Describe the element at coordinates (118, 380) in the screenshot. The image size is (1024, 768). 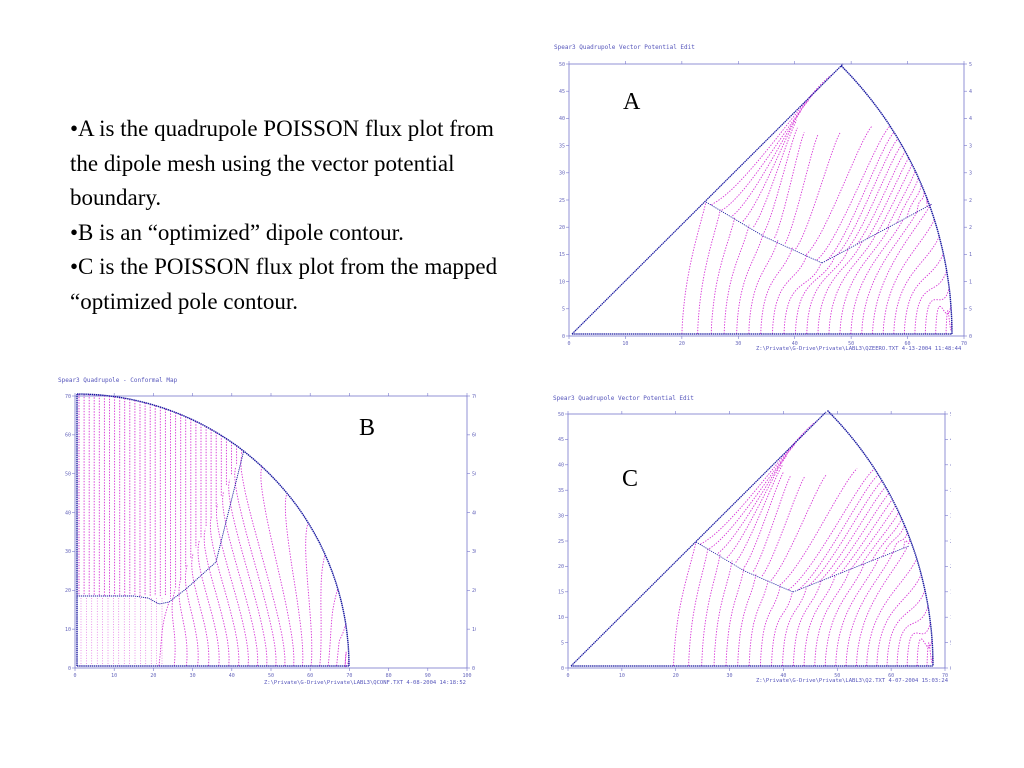
I see `panel-b-title: Spear3 Quadrupole - Conformal Map` at that location.